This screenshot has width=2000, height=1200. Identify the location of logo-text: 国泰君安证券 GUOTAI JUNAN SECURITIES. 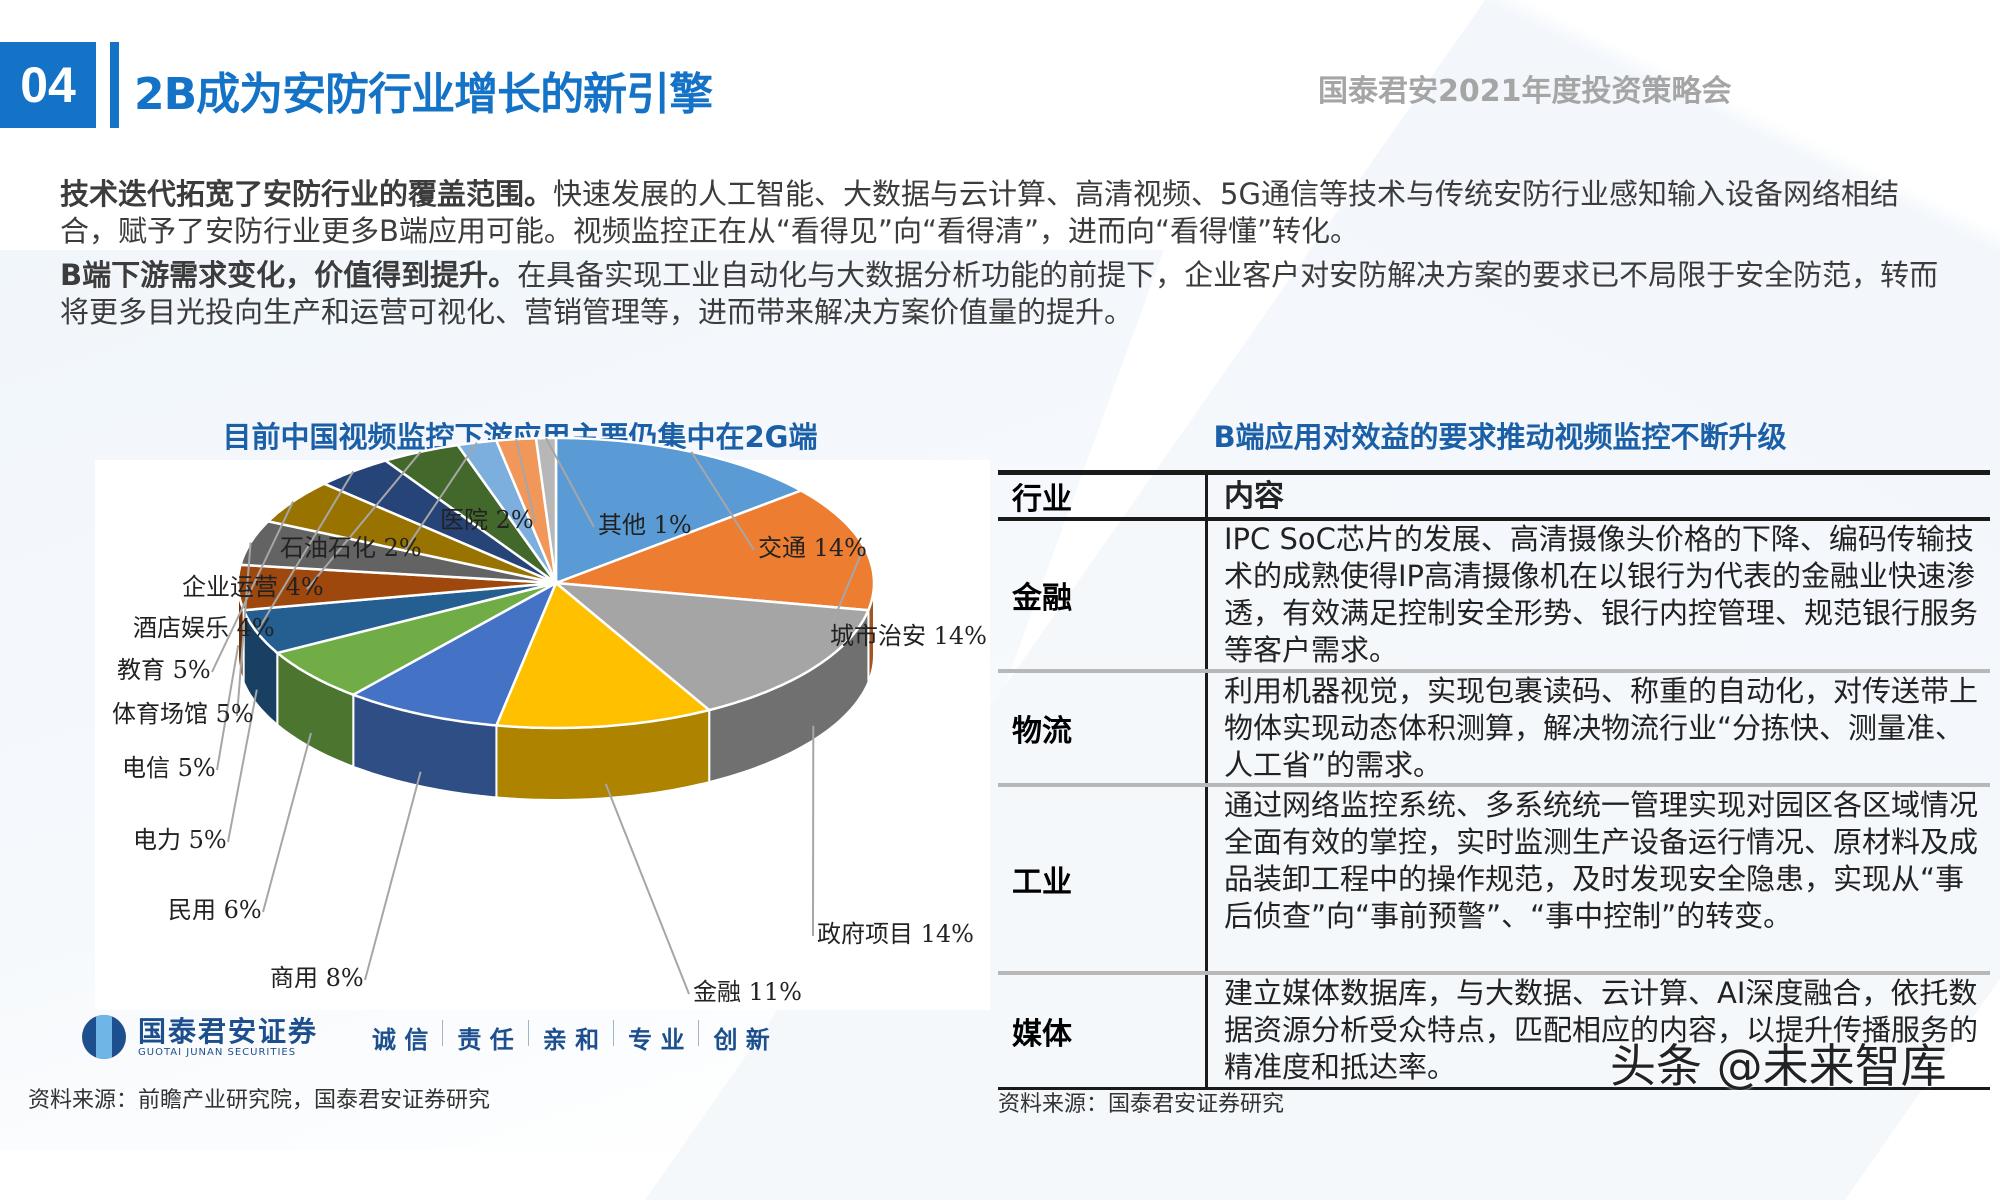
(228, 1037).